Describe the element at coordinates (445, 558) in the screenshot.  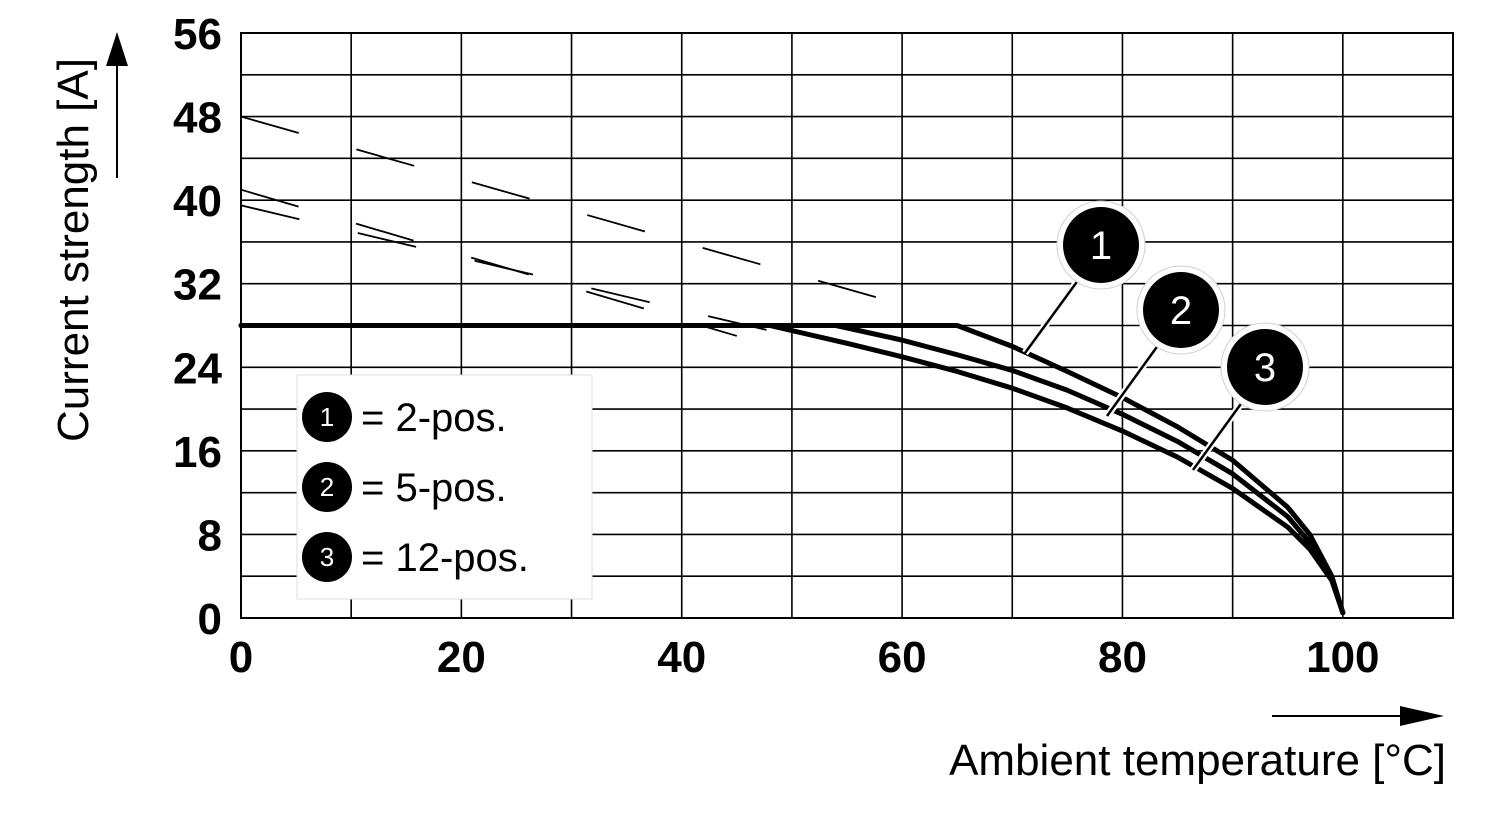
I see `legend-label: = 12-pos.` at that location.